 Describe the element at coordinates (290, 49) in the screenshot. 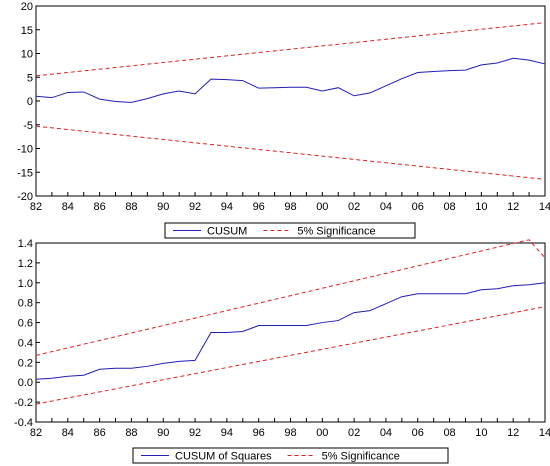

I see `cusum-upper-significance-line` at that location.